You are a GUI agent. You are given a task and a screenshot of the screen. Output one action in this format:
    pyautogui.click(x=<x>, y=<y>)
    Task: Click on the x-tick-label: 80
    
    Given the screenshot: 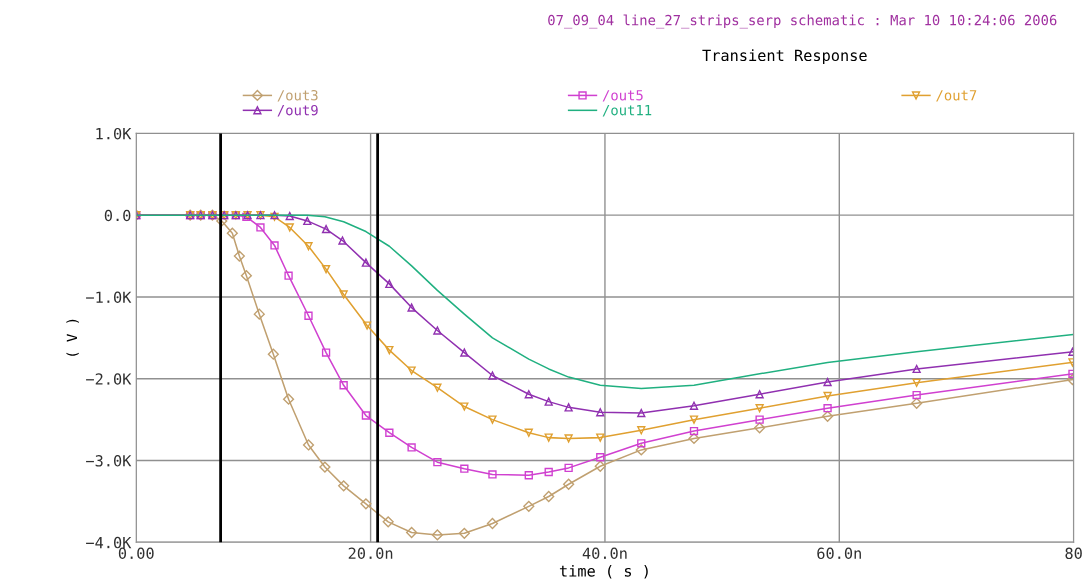 What is the action you would take?
    pyautogui.click(x=1073, y=553)
    